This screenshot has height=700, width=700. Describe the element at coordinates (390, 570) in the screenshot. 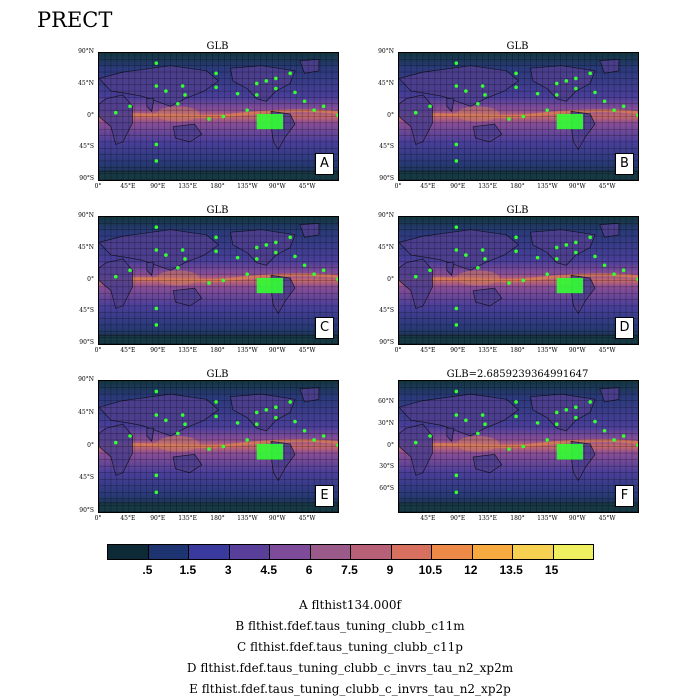

I see `colorbar-tick-label: 9` at that location.